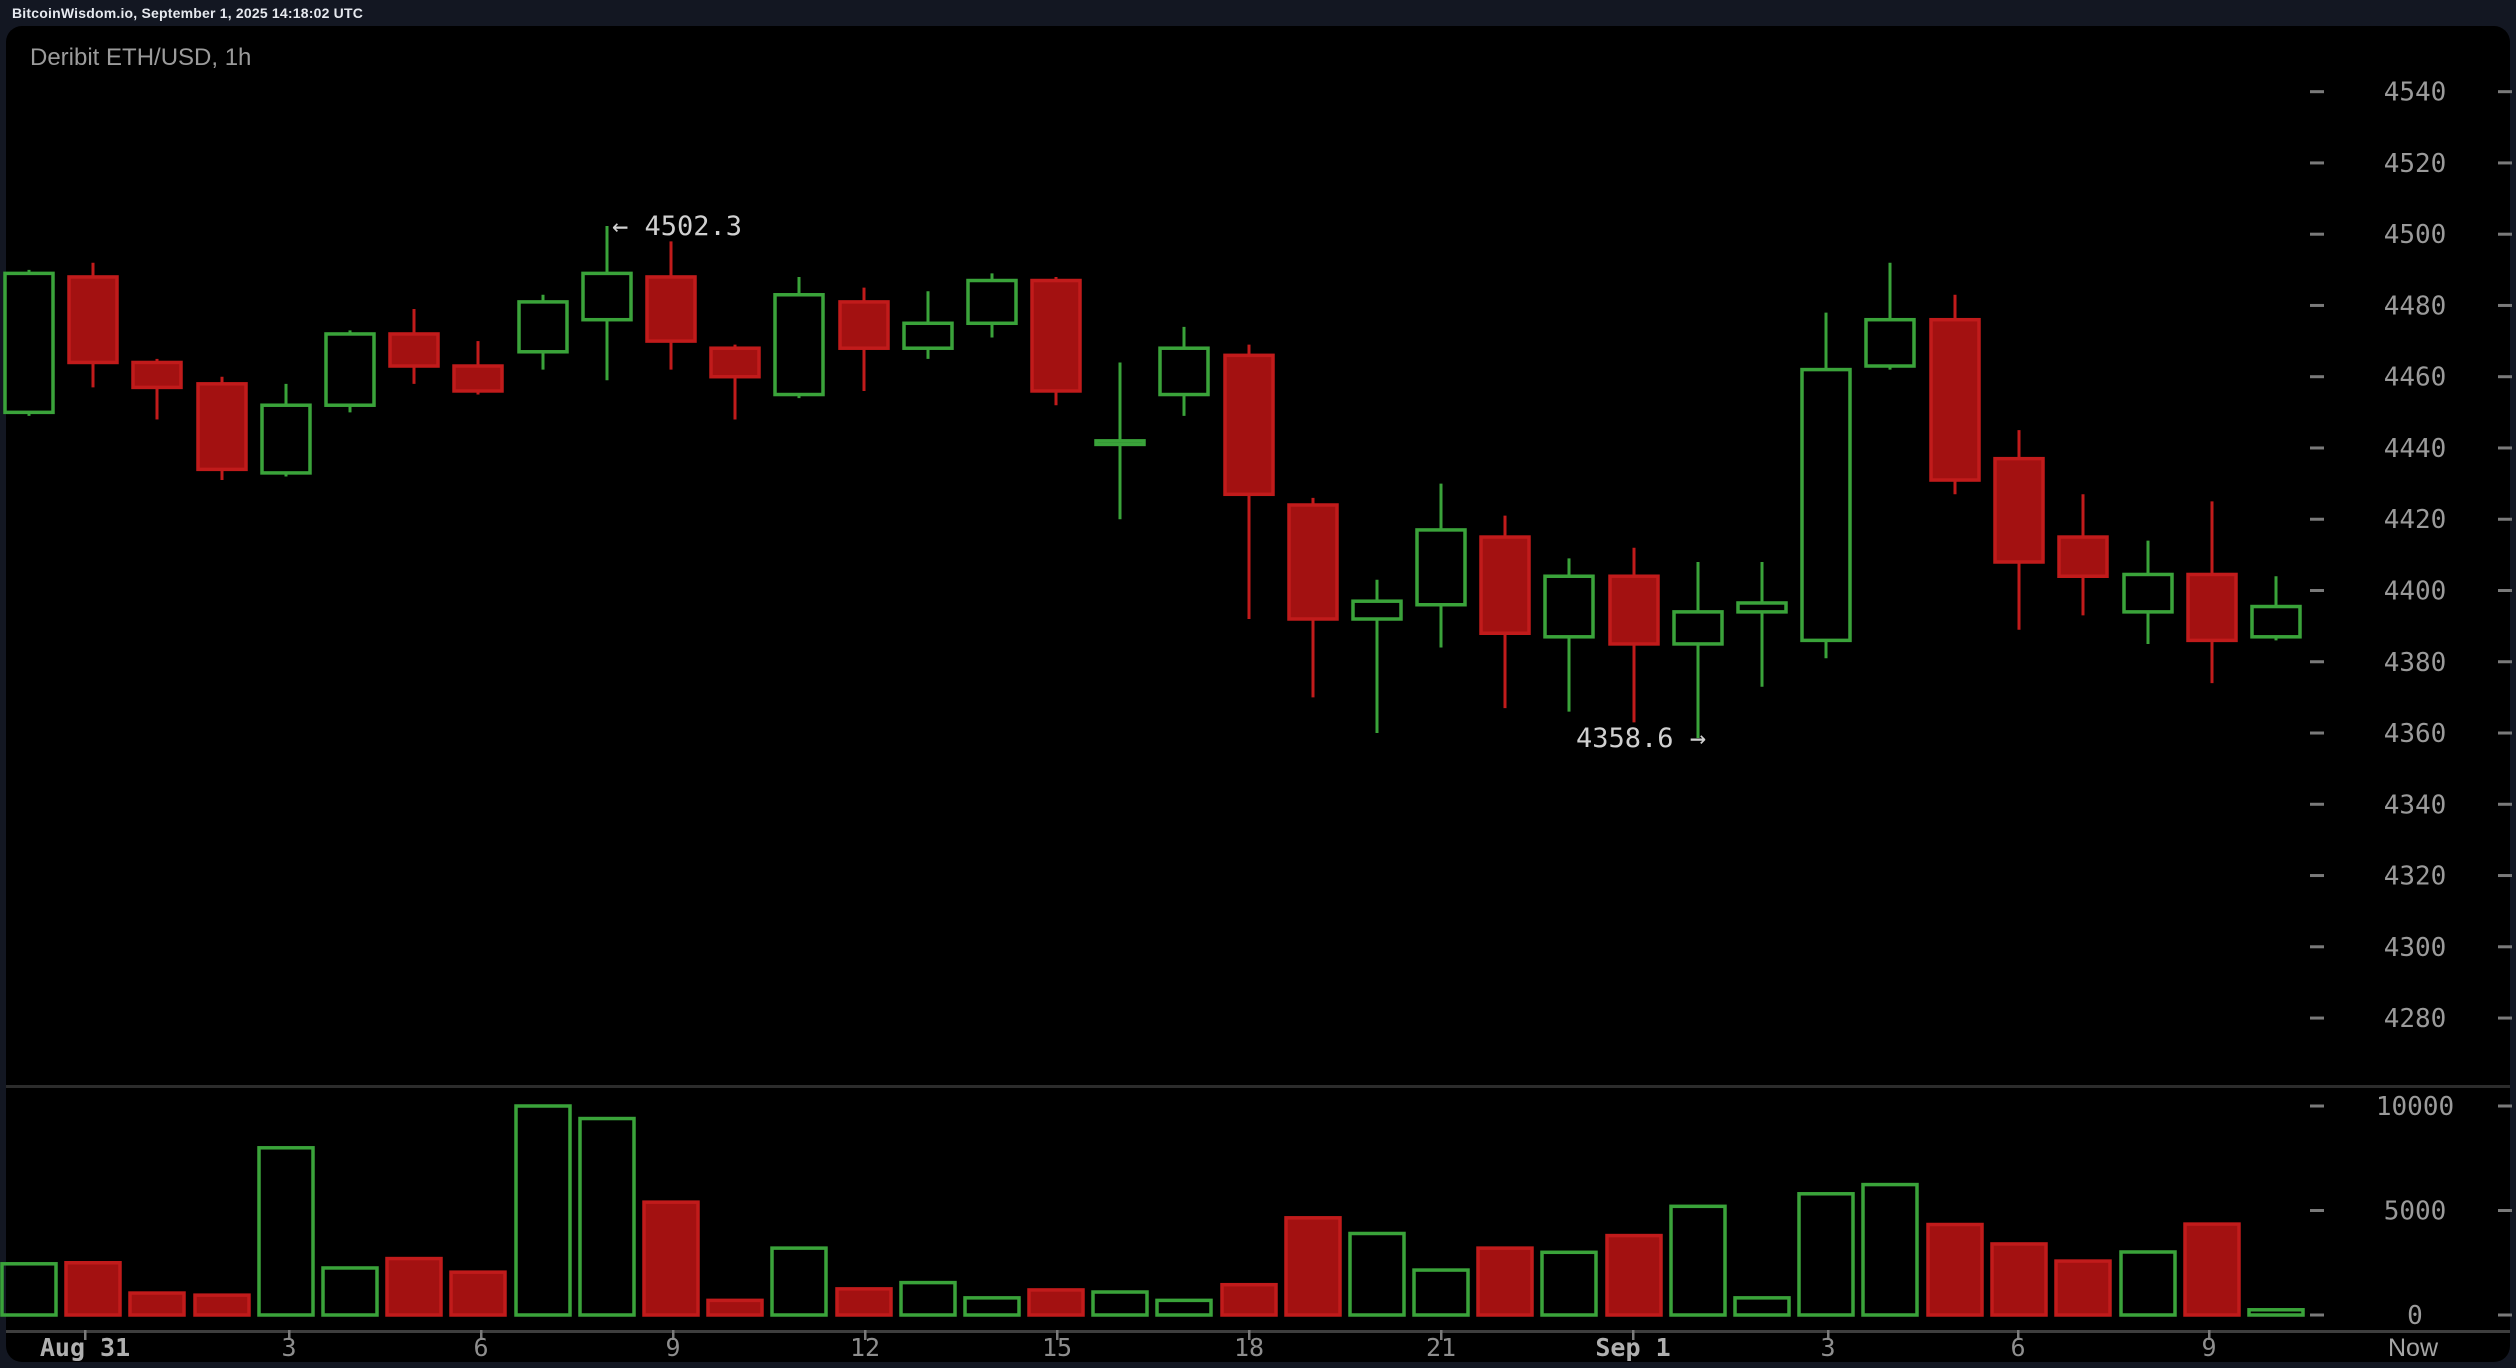 This screenshot has width=2516, height=1368. Describe the element at coordinates (141, 57) in the screenshot. I see `chart-title: Deribit ETH/USD, 1h` at that location.